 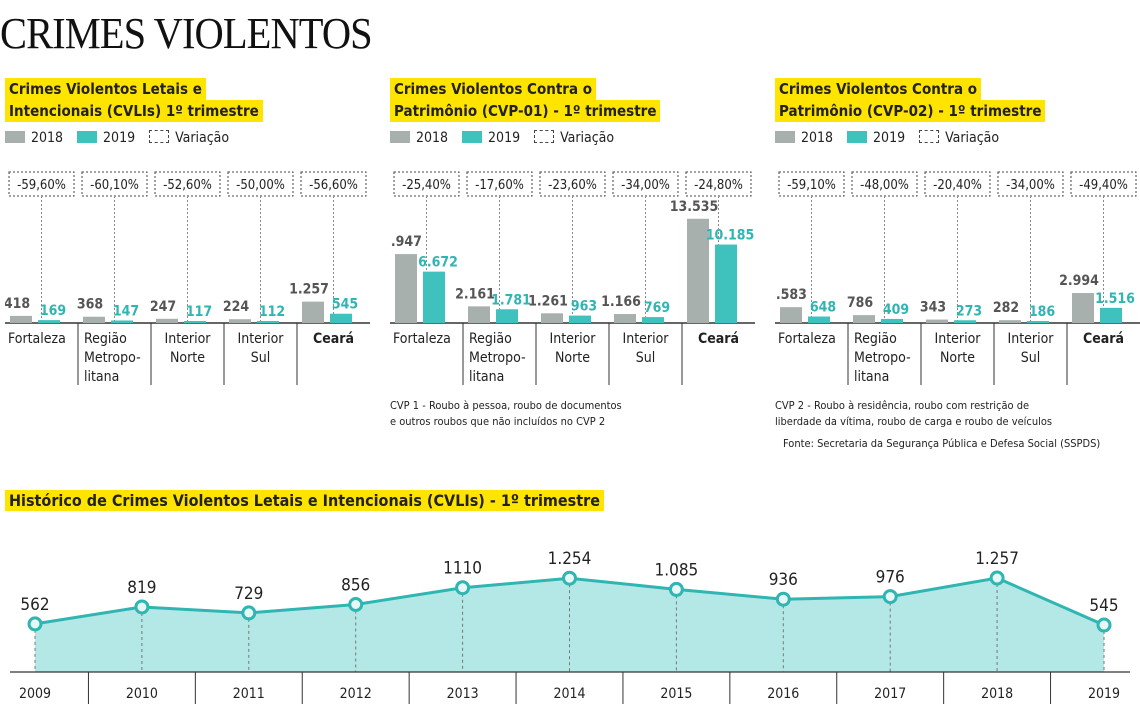 What do you see at coordinates (419, 138) in the screenshot?
I see `legend-2018: 2018` at bounding box center [419, 138].